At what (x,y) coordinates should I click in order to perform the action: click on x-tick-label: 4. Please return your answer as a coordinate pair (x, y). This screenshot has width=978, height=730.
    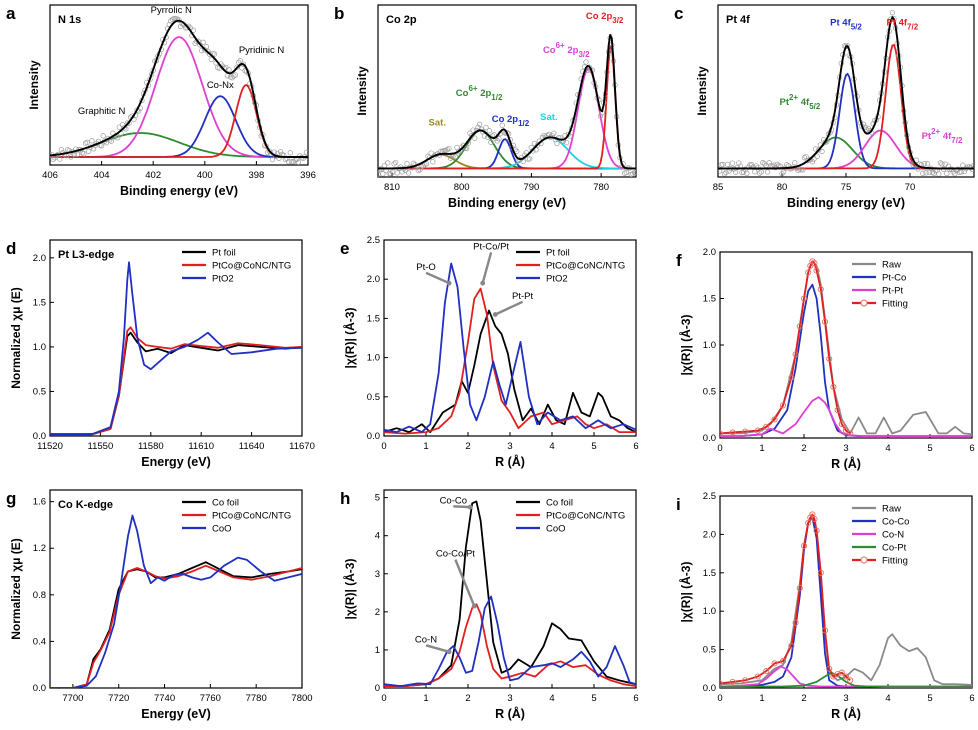
    Looking at the image, I should click on (887, 448).